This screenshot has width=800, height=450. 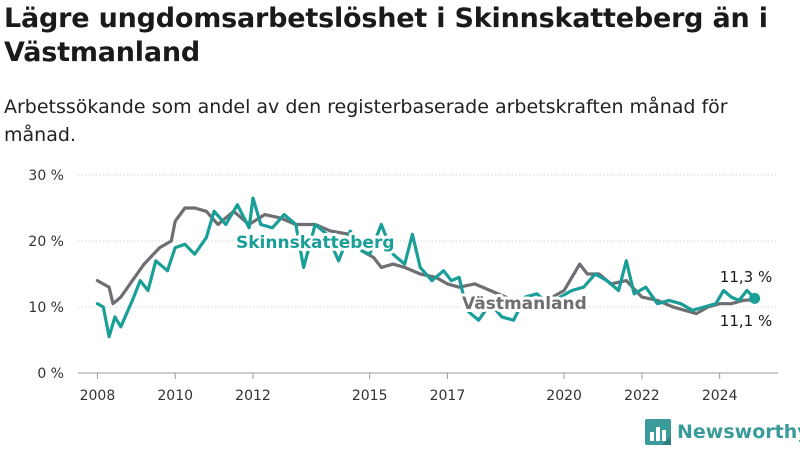 What do you see at coordinates (50, 374) in the screenshot?
I see `y-tick-label: 0 %` at bounding box center [50, 374].